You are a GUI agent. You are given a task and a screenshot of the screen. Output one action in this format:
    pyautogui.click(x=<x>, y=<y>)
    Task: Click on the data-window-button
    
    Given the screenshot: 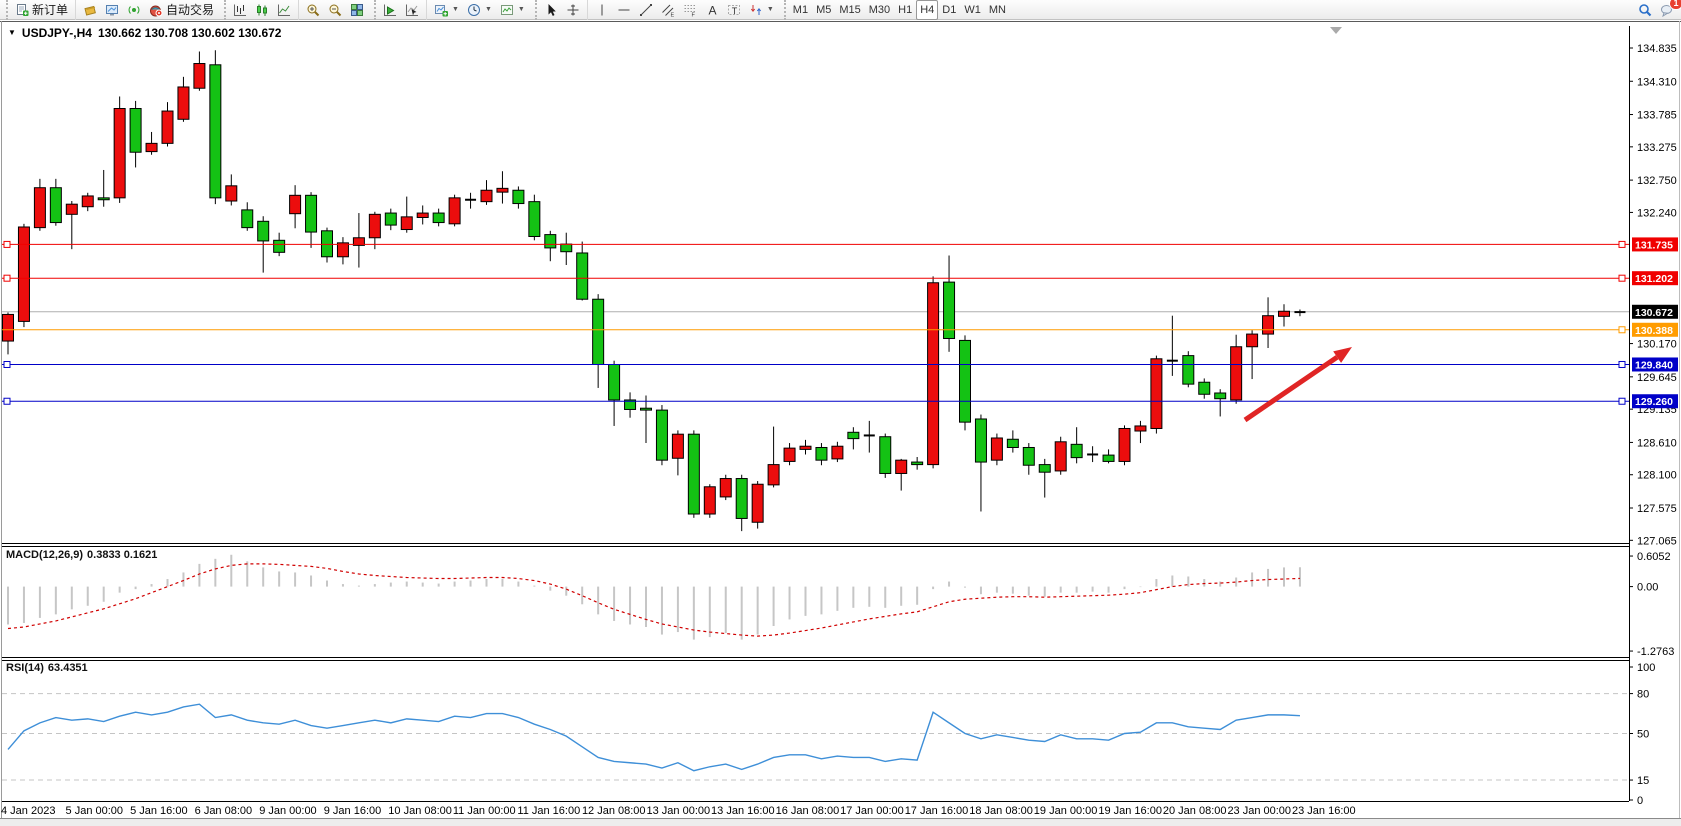 What is the action you would take?
    pyautogui.click(x=112, y=10)
    